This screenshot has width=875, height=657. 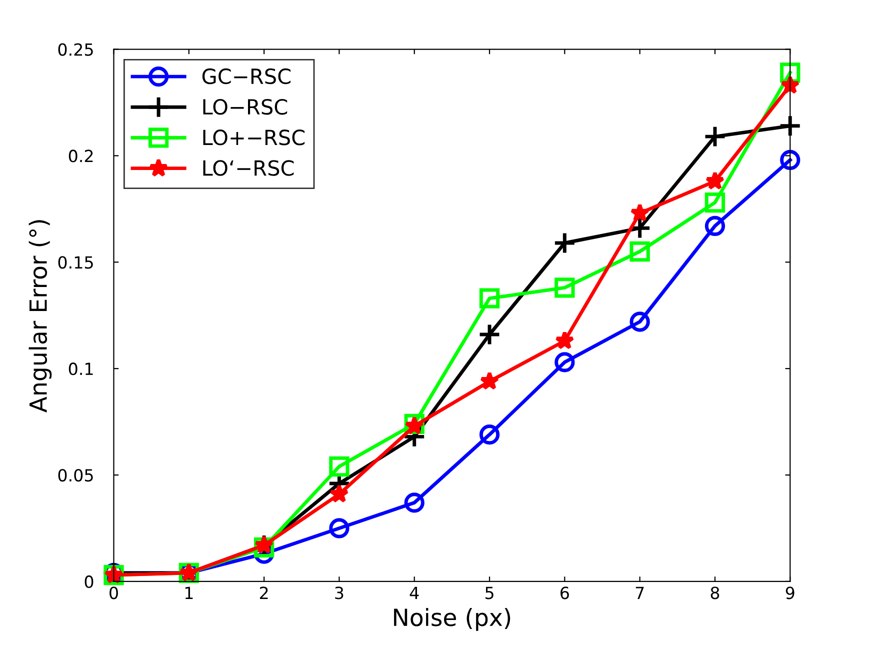 I want to click on legend-label: GC−RSC, so click(x=246, y=76).